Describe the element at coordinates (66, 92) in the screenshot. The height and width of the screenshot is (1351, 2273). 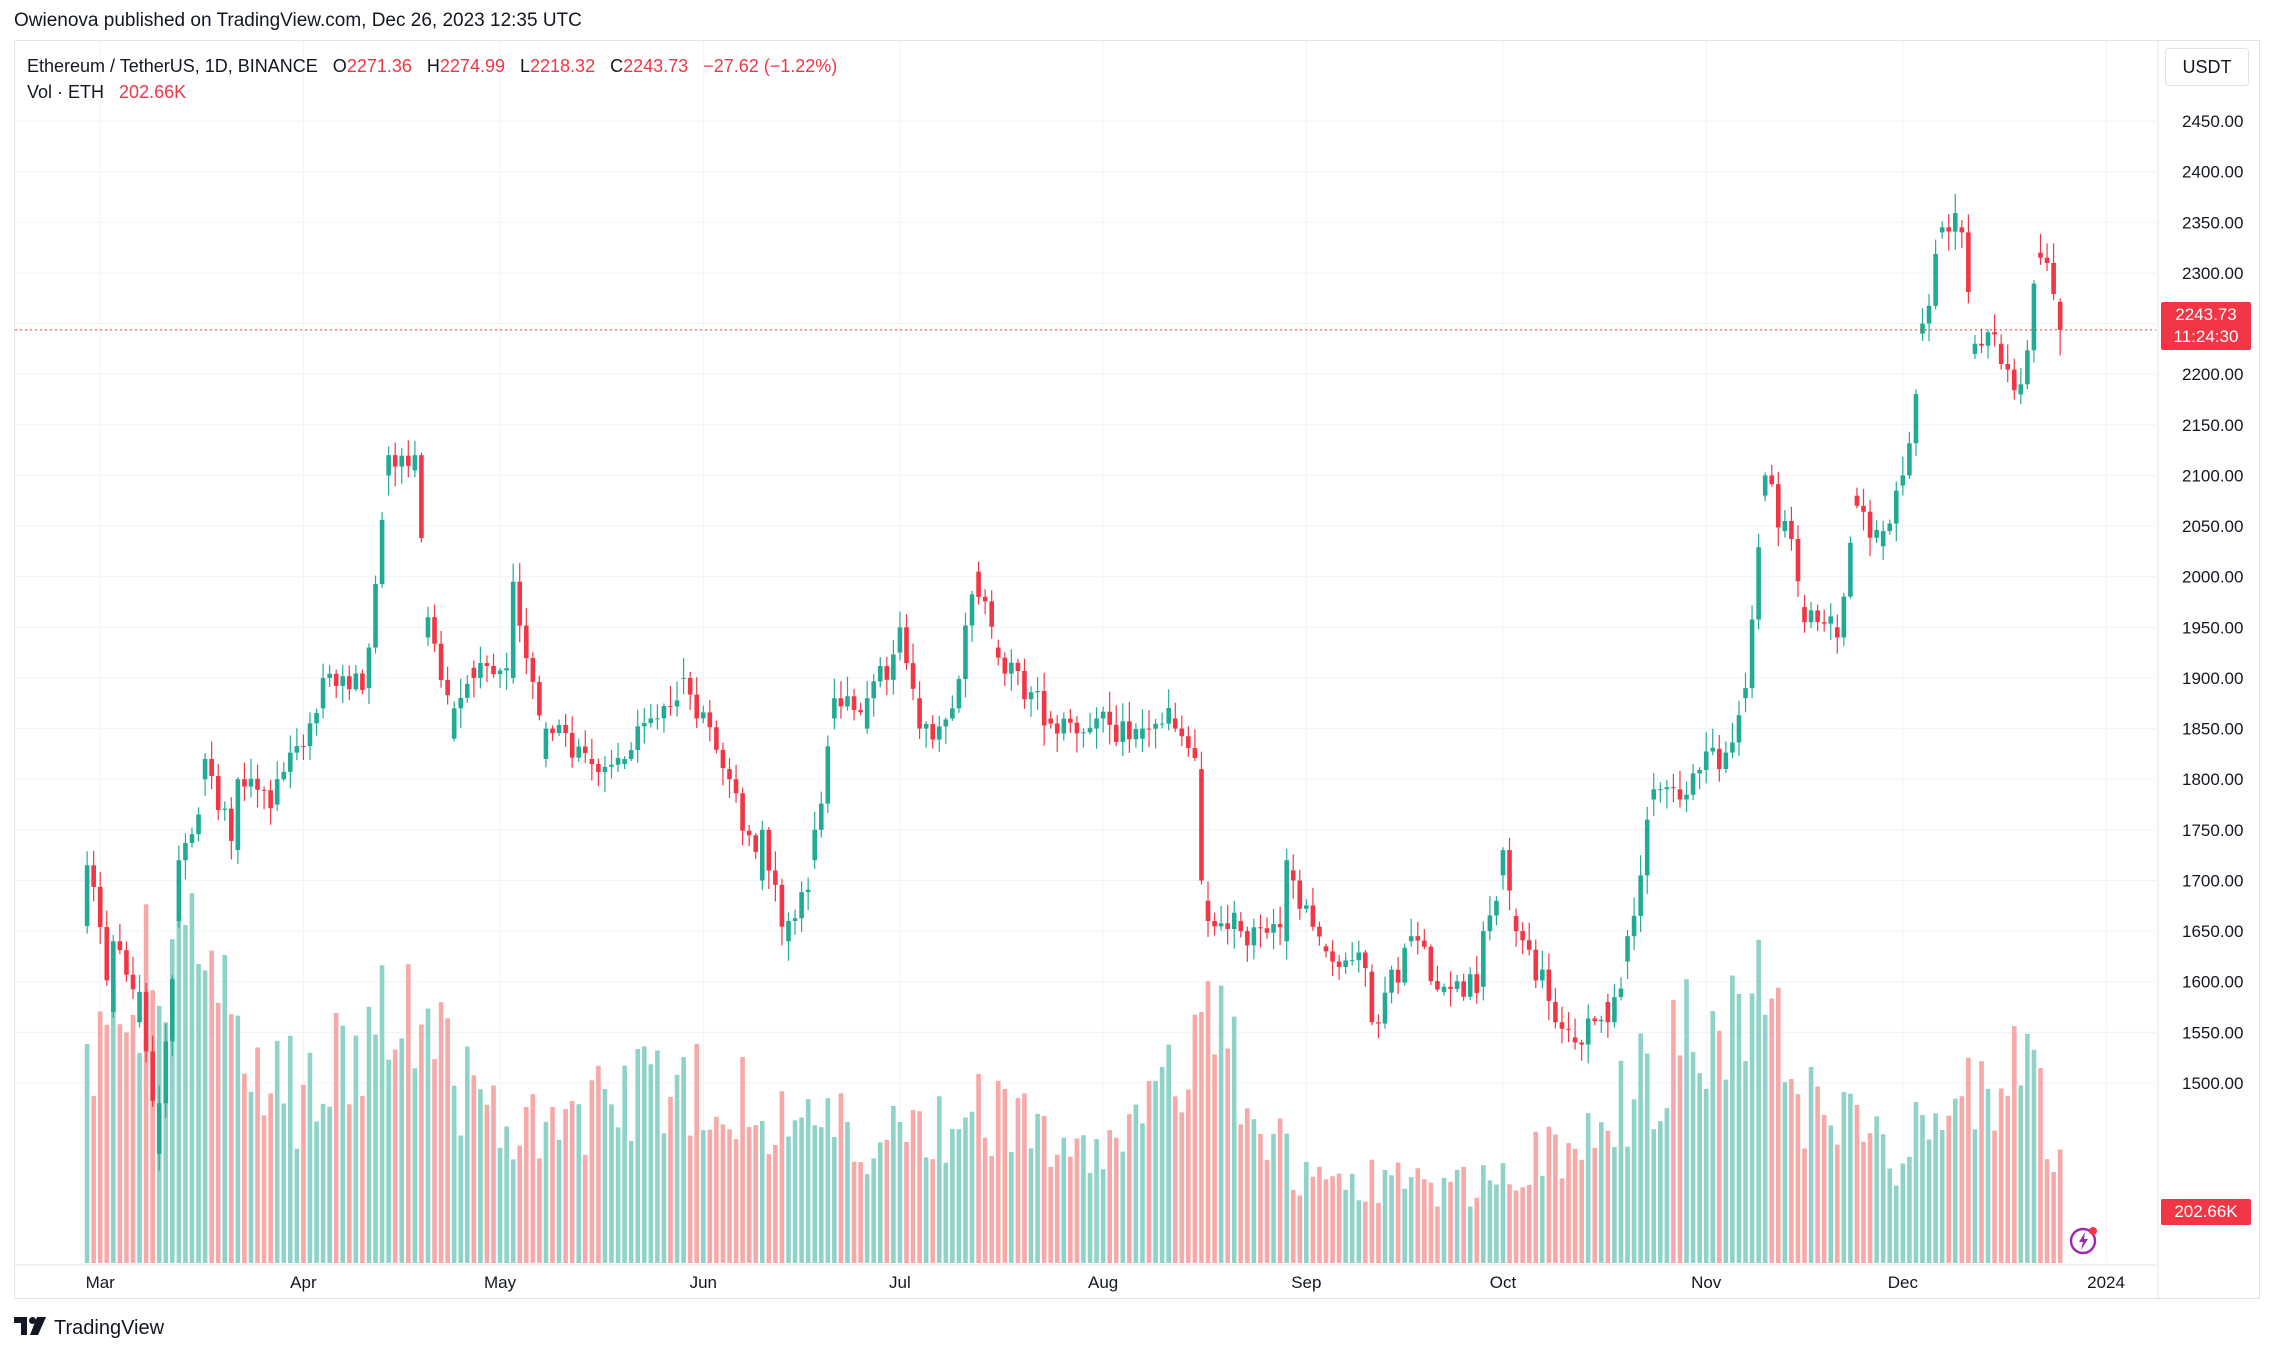
I see `legend-volume-label: Vol · ETH` at that location.